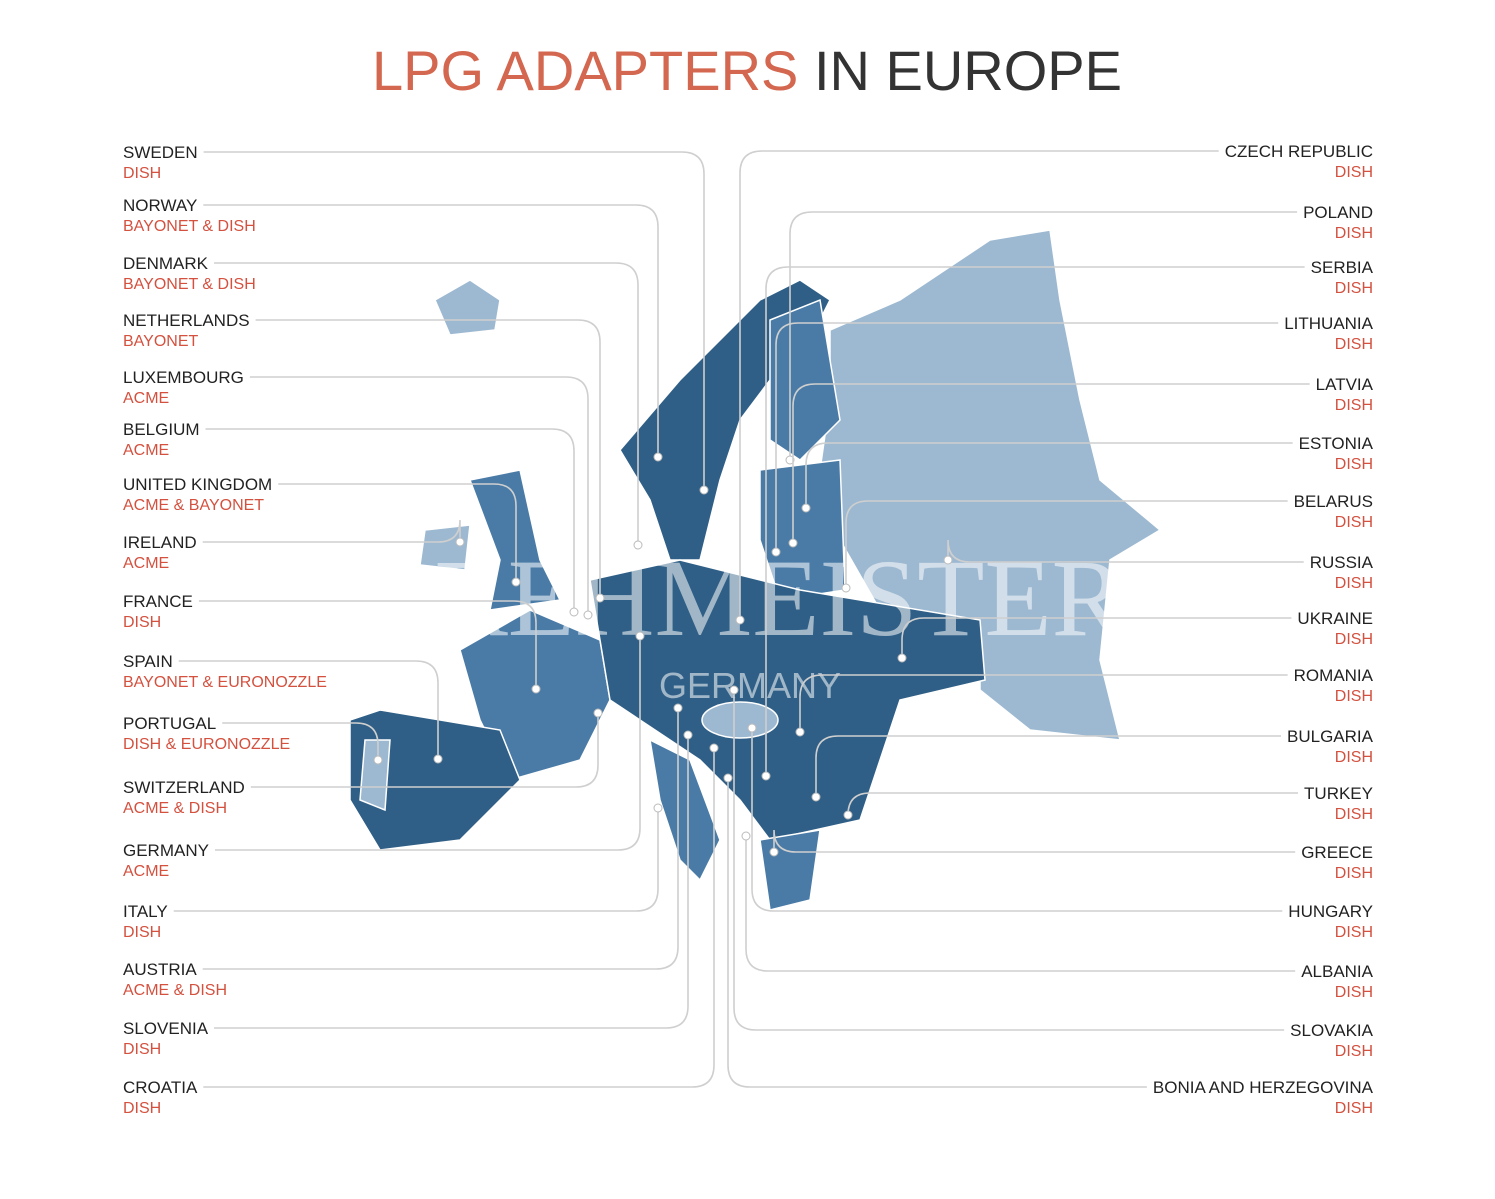 The width and height of the screenshot is (1495, 1199). I want to click on country-name: SLOVAKIA, so click(1331, 1030).